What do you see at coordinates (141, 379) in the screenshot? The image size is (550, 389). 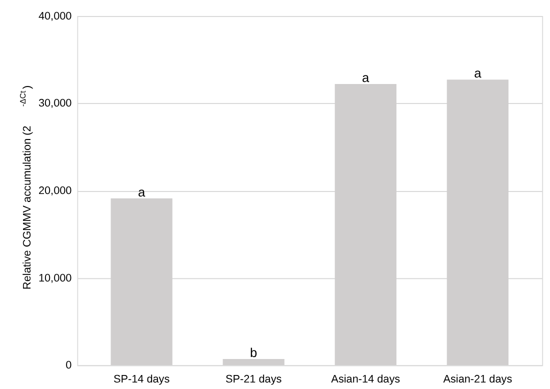 I see `x-tick-label: SP-14 days` at bounding box center [141, 379].